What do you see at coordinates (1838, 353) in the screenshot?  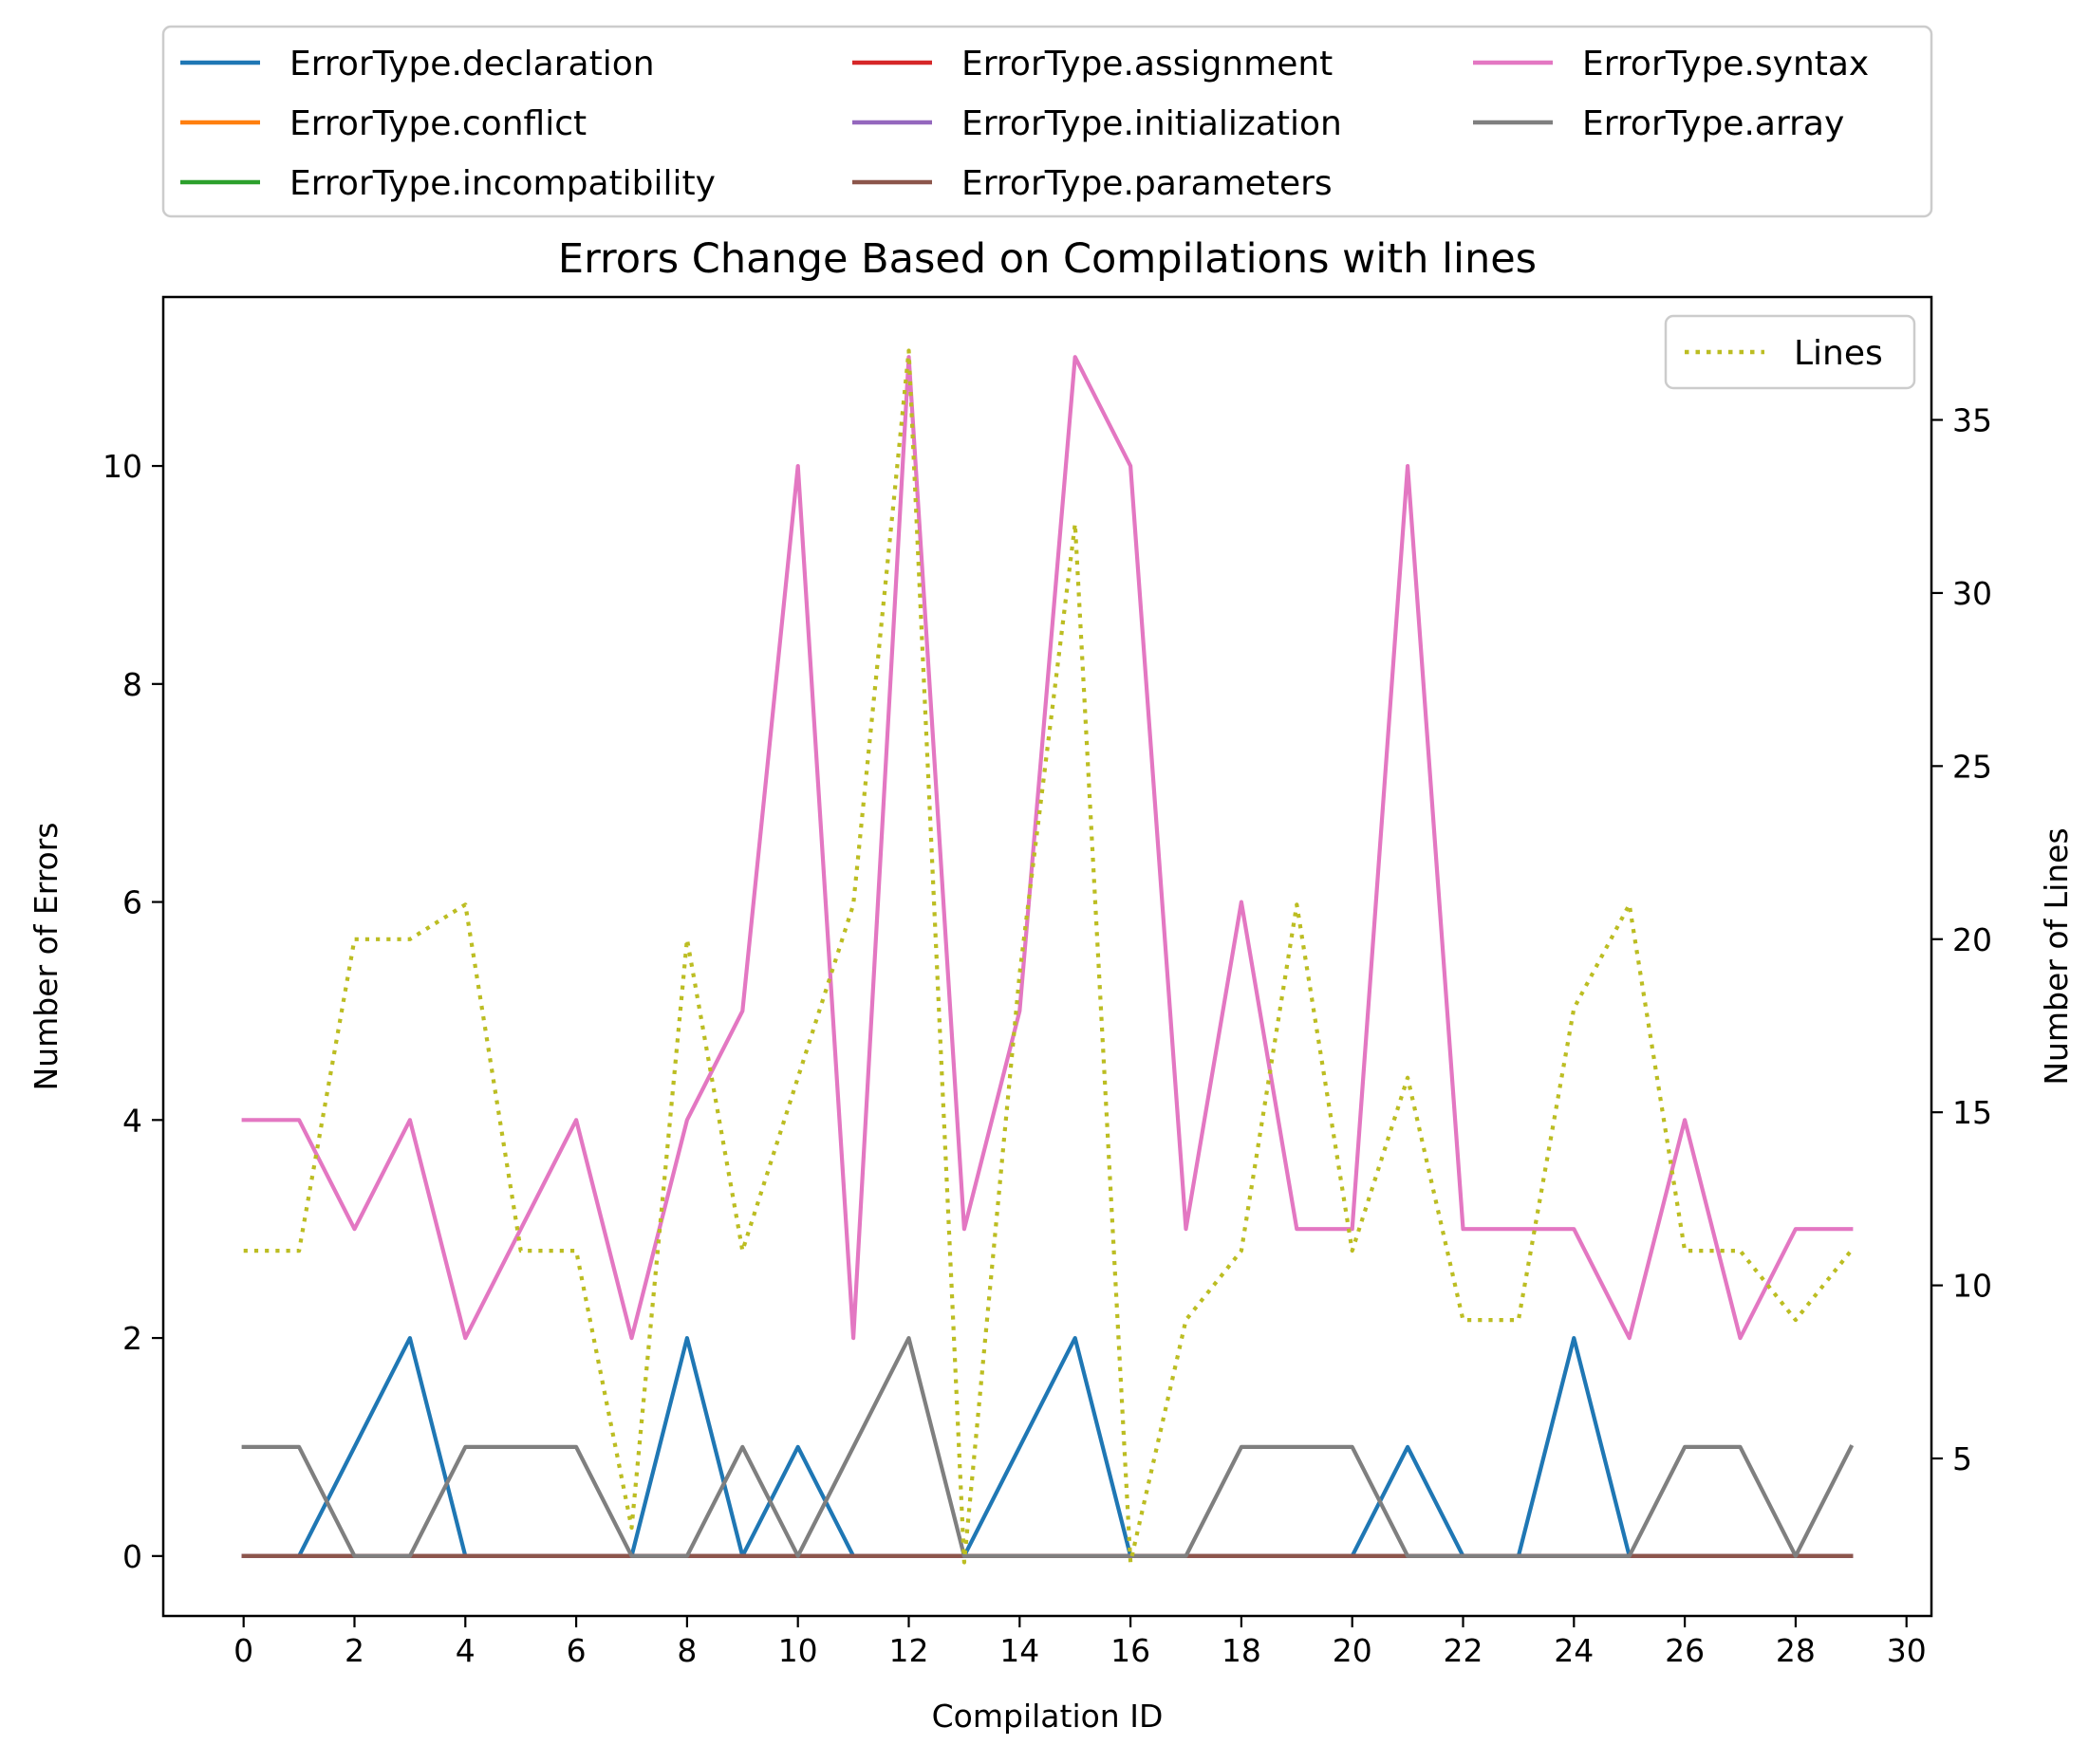 I see `legend-label: Lines` at bounding box center [1838, 353].